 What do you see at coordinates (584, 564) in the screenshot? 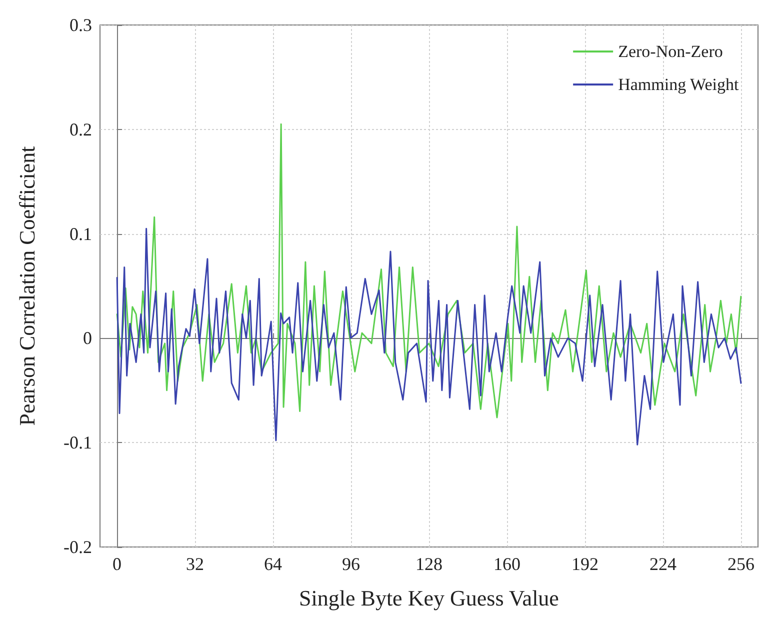
I see `x-tick-label: 192` at bounding box center [584, 564].